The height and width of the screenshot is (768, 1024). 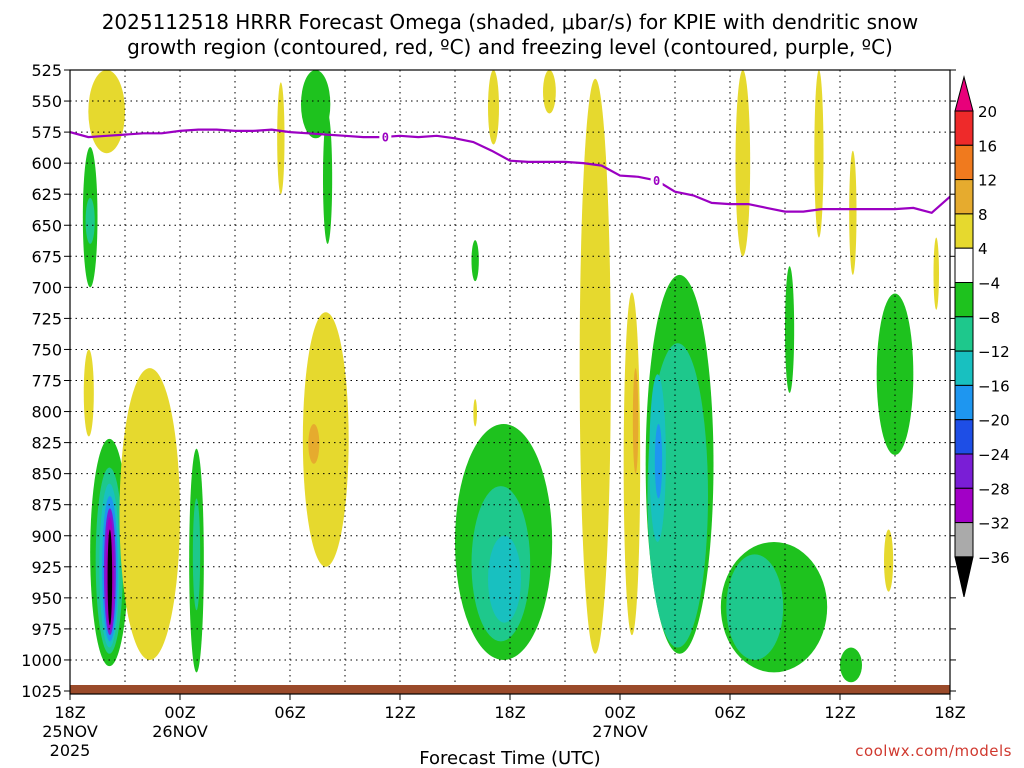 What do you see at coordinates (41, 660) in the screenshot?
I see `y-tick-label: 1000` at bounding box center [41, 660].